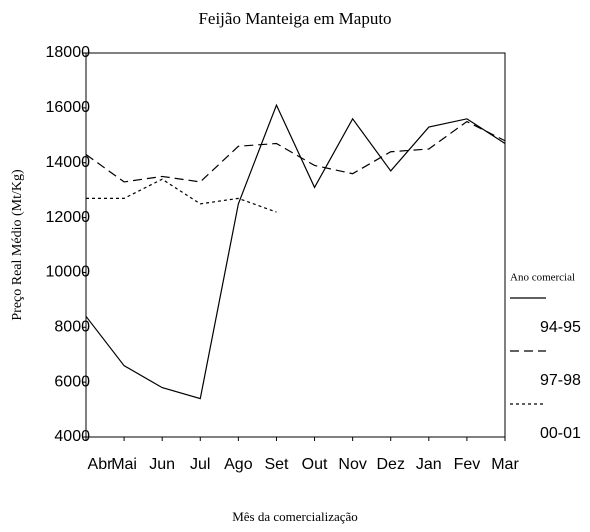 This screenshot has height=532, width=590. What do you see at coordinates (162, 464) in the screenshot?
I see `x-tick-label: Jun` at bounding box center [162, 464].